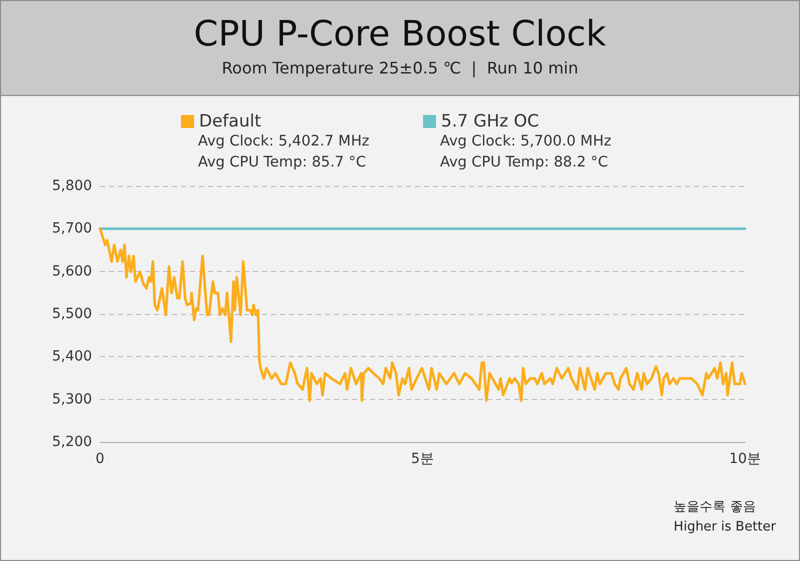 This screenshot has height=561, width=800. Describe the element at coordinates (72, 186) in the screenshot. I see `y-tick-label: 5,800` at that location.